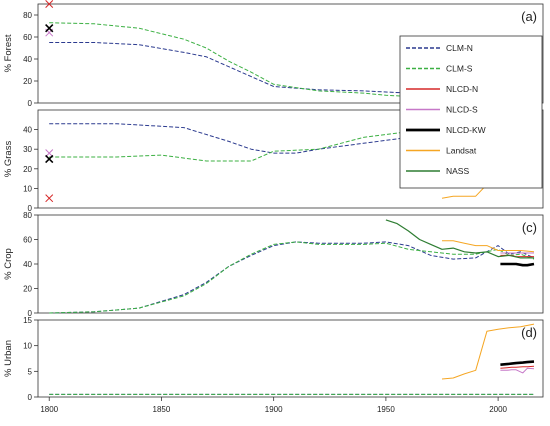 The height and width of the screenshot is (426, 550). I want to click on y-tick-label: 30, so click(27, 149).